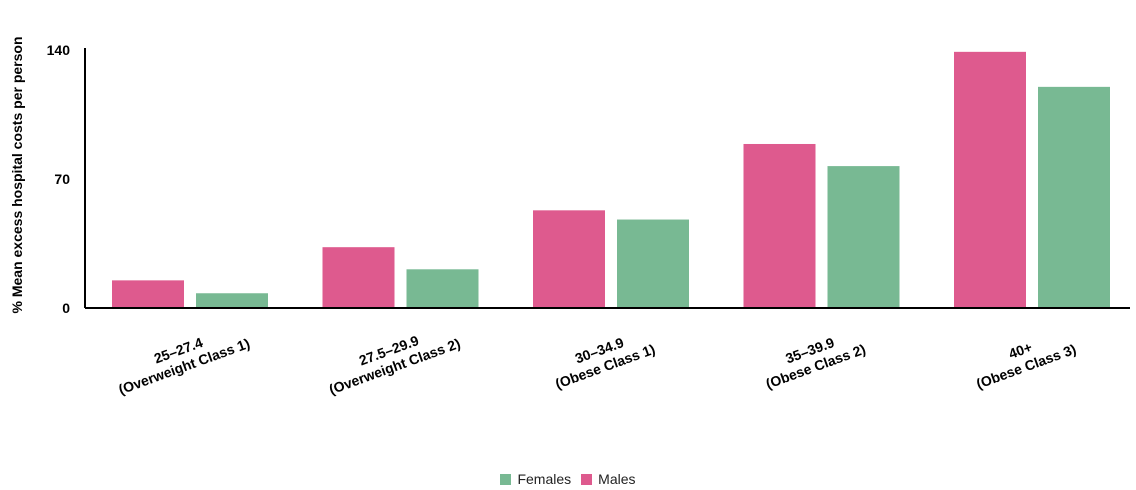 Image resolution: width=1136 pixels, height=490 pixels. I want to click on x-category-label: 40+(Obese Class 3), so click(1023, 358).